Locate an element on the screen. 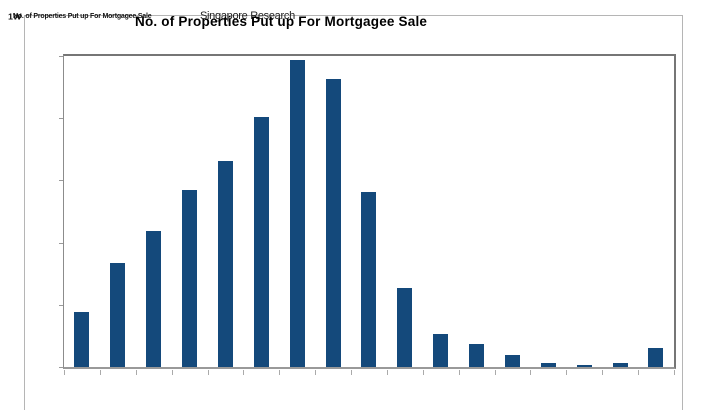  illegible-bold-fragment: 1W is located at coordinates (15, 17).